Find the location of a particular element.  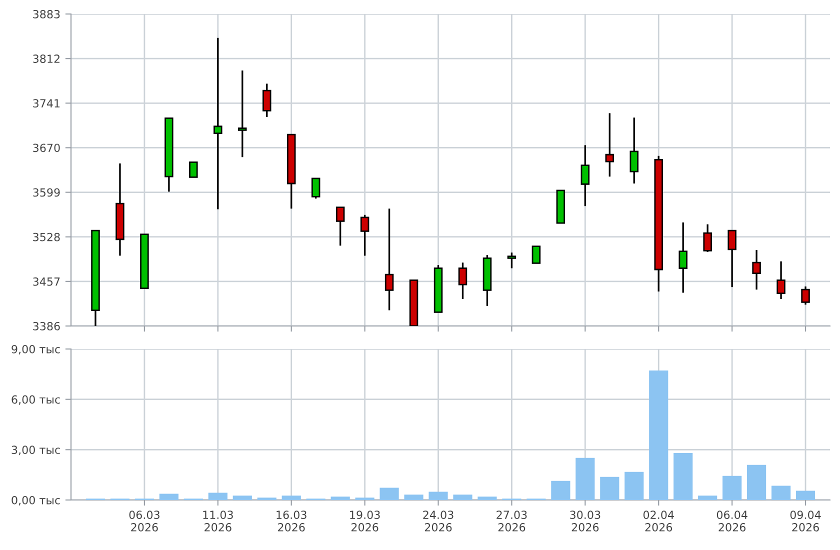

x-tick-label: 19.03 2026 is located at coordinates (365, 521).